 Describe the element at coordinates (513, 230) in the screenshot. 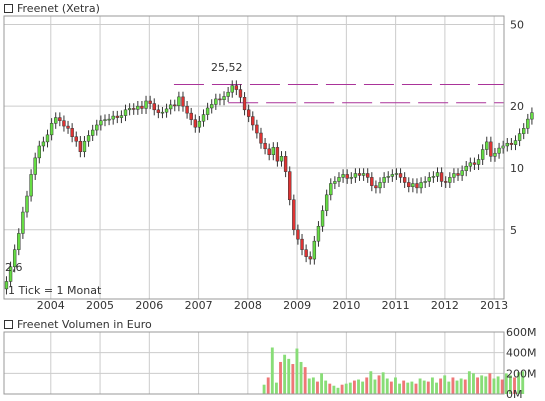

I see `price-y-tick-label: 5` at that location.